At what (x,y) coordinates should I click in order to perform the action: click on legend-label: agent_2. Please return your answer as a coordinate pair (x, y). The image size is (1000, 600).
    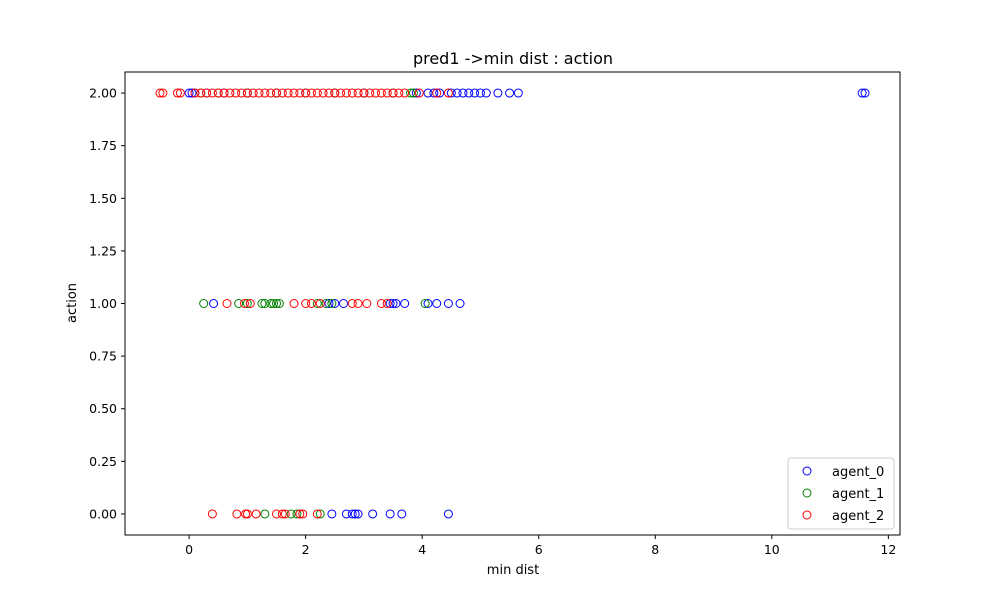
    Looking at the image, I should click on (858, 516).